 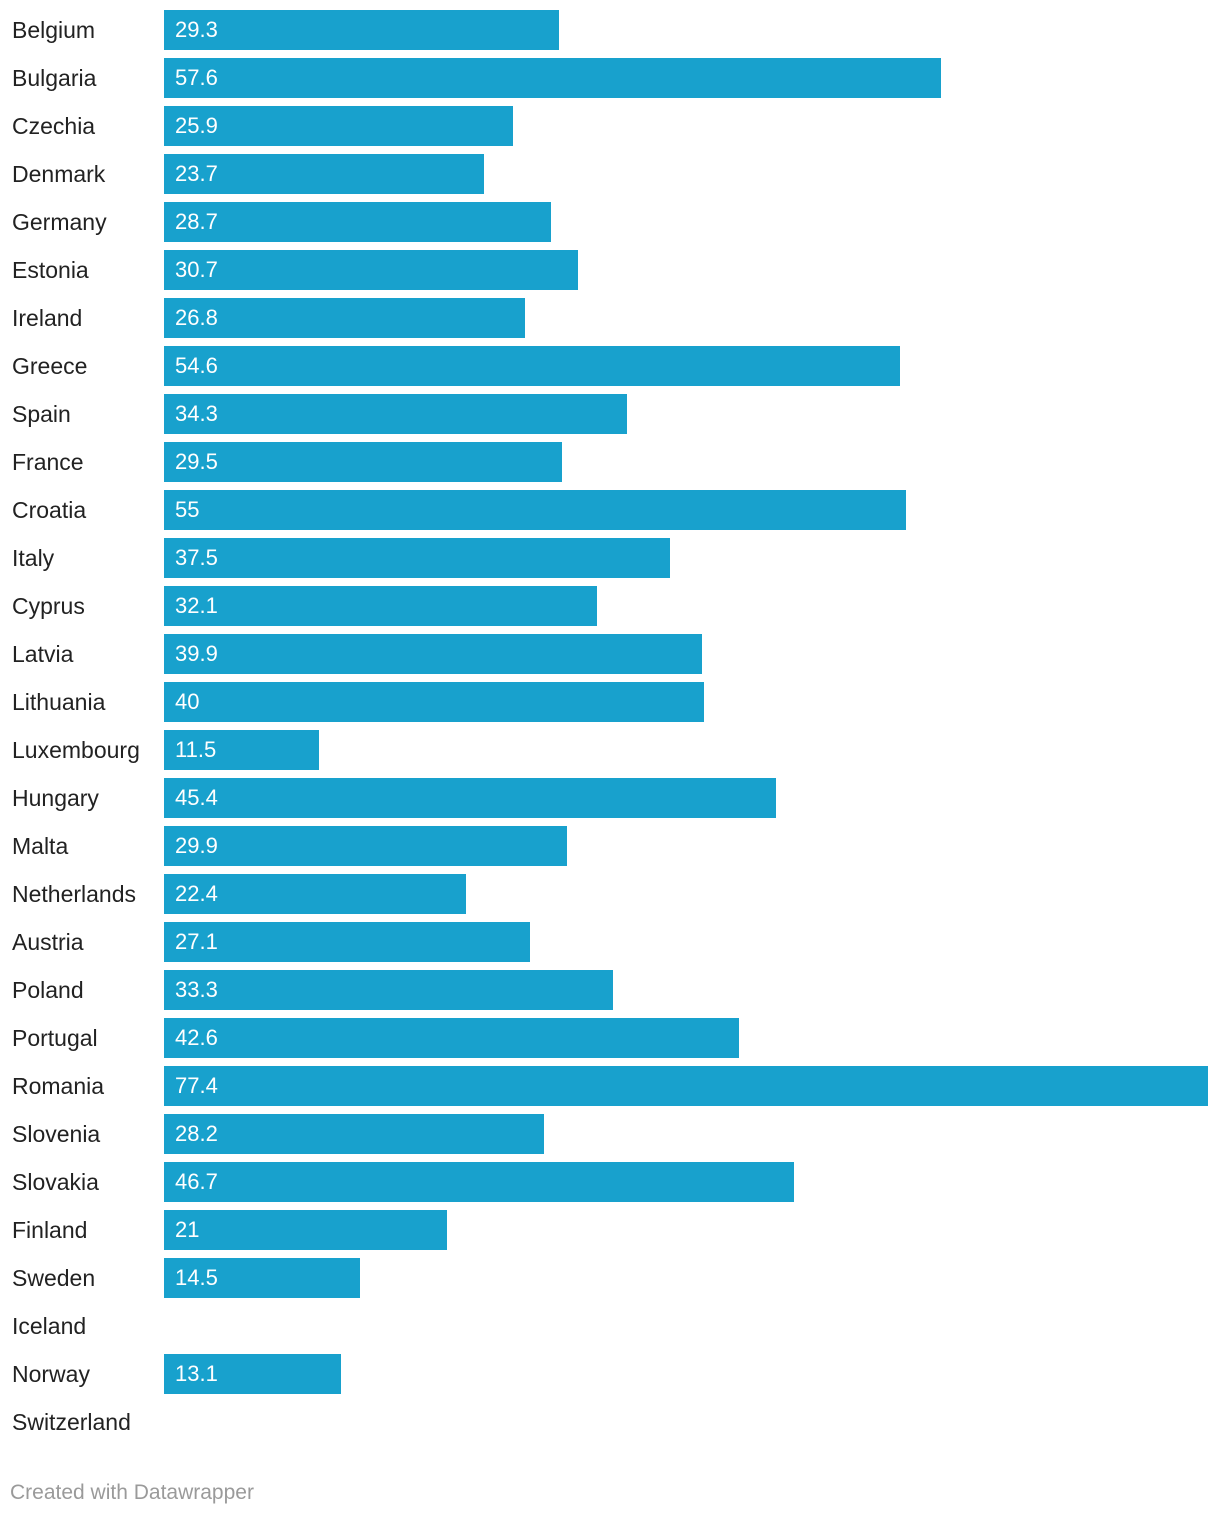 I want to click on chart-row: Malta 29.9, so click(x=610, y=850).